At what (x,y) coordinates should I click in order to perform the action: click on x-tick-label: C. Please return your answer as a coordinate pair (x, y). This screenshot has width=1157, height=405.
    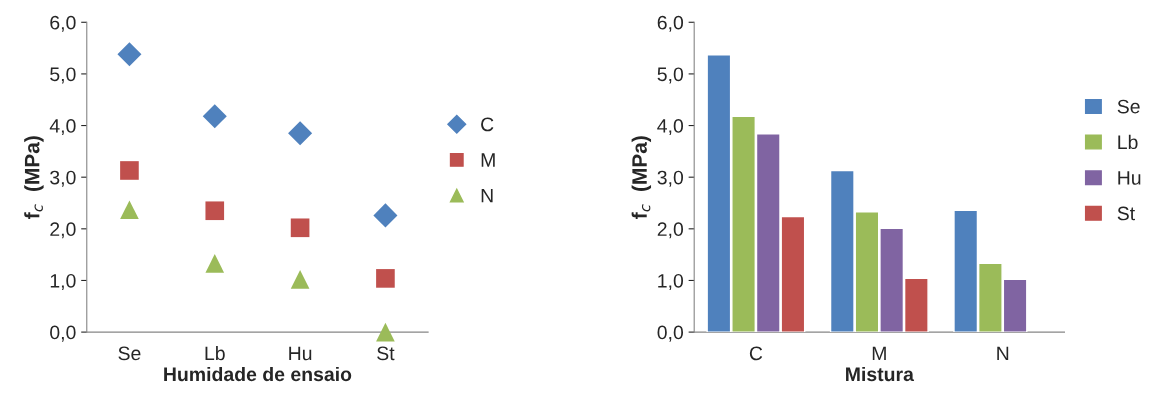
    Looking at the image, I should click on (756, 353).